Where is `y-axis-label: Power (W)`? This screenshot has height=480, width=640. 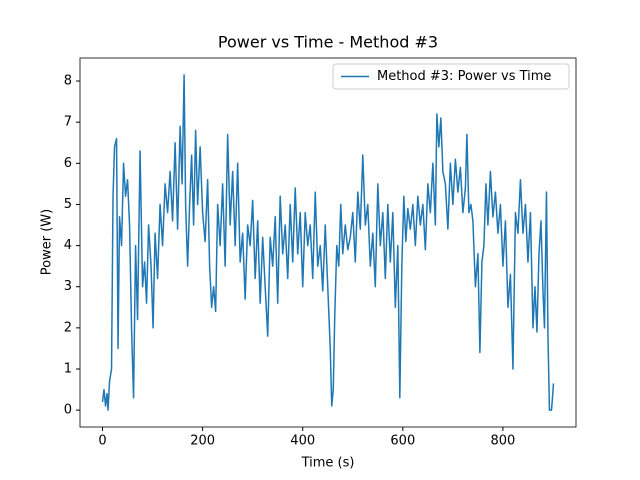 y-axis-label: Power (W) is located at coordinates (47, 242).